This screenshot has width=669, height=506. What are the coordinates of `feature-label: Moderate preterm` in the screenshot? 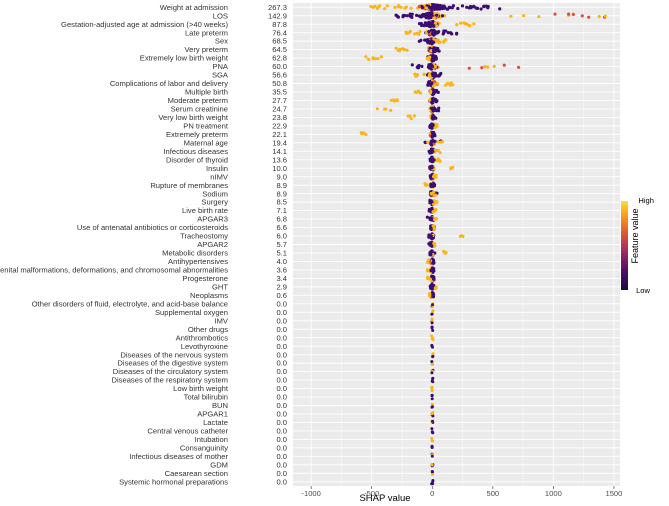 It's located at (198, 100).